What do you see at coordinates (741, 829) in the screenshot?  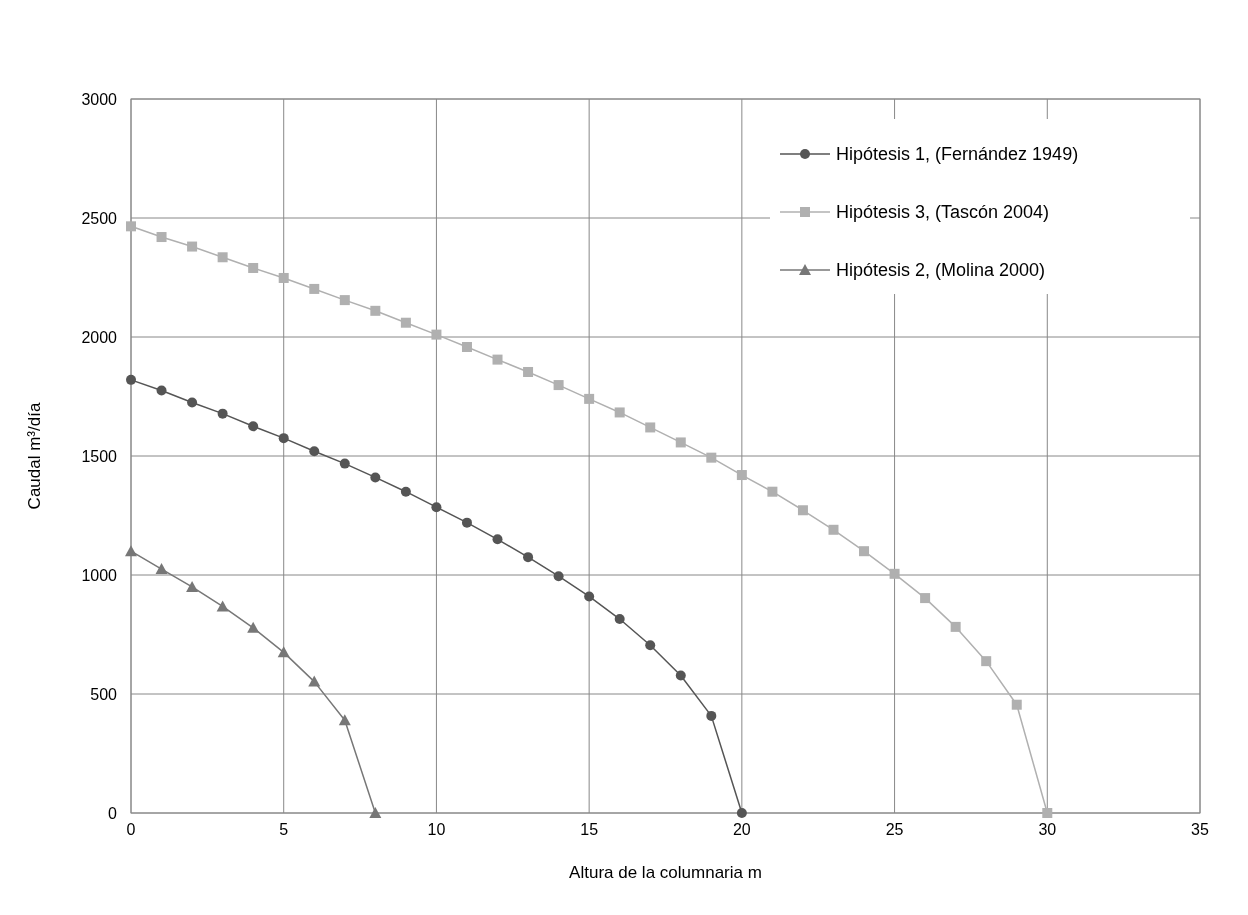 I see `x-tick-label: 20` at bounding box center [741, 829].